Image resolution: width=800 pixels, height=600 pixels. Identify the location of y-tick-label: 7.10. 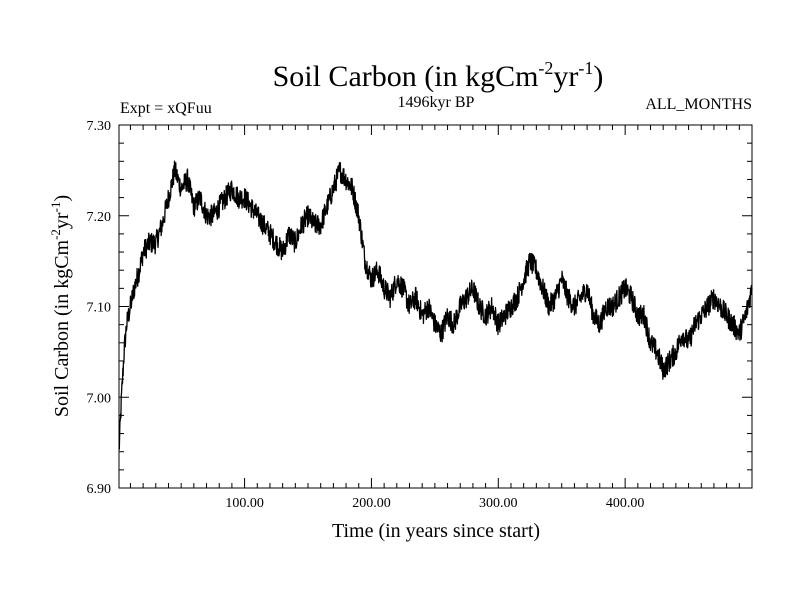
(99, 308).